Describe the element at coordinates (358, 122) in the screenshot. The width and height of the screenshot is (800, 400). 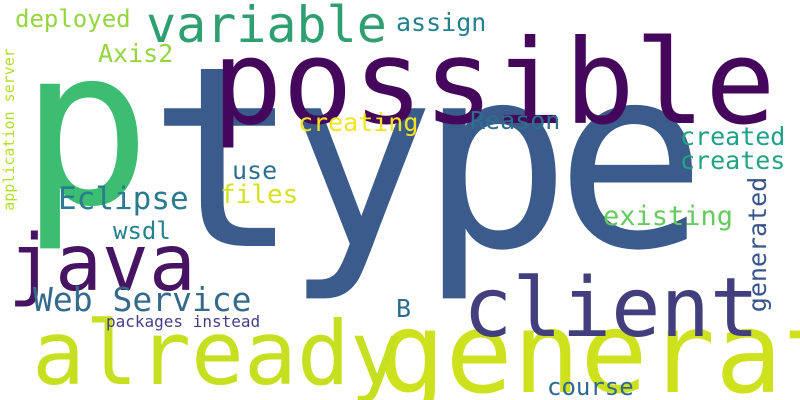
I see `word-creating: creating` at that location.